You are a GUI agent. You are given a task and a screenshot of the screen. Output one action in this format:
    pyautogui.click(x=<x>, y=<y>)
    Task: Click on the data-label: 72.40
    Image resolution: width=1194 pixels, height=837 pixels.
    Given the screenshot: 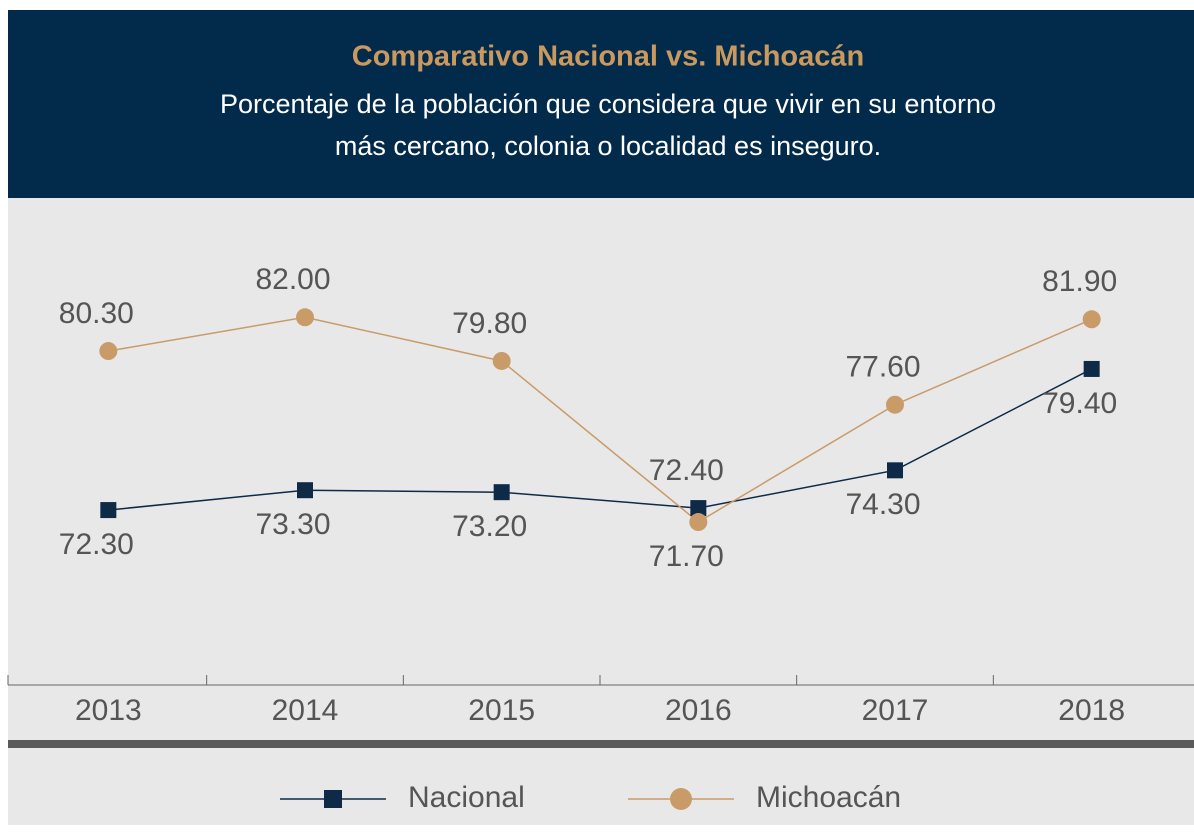 What is the action you would take?
    pyautogui.click(x=686, y=470)
    